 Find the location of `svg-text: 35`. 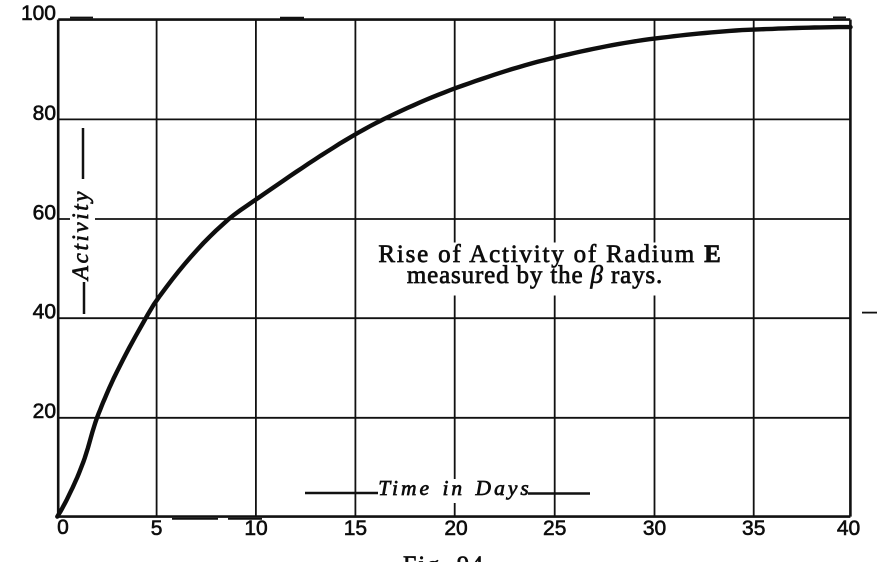

svg-text: 35 is located at coordinates (753, 528).